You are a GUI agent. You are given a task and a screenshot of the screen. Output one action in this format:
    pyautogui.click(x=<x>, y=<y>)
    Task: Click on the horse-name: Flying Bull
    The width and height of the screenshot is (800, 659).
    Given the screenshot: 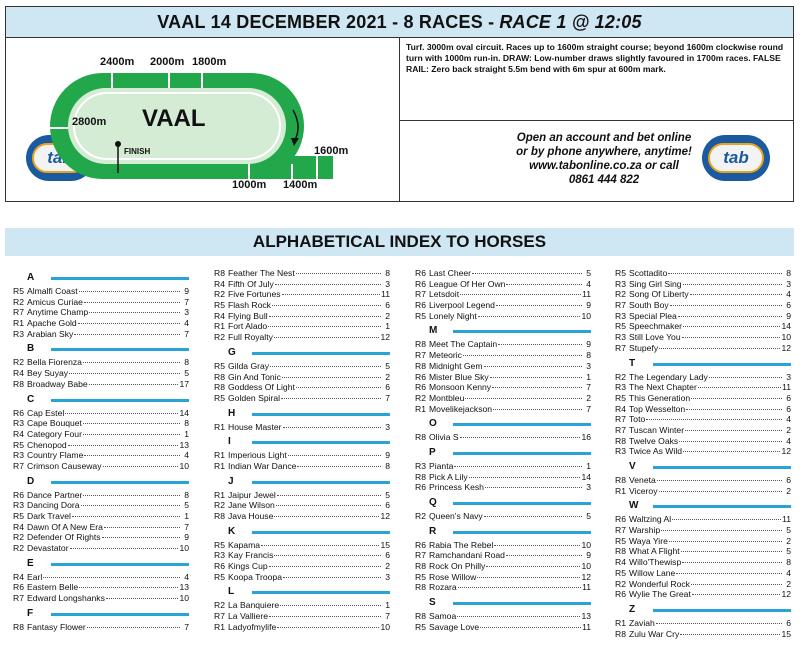 What is the action you would take?
    pyautogui.click(x=248, y=315)
    